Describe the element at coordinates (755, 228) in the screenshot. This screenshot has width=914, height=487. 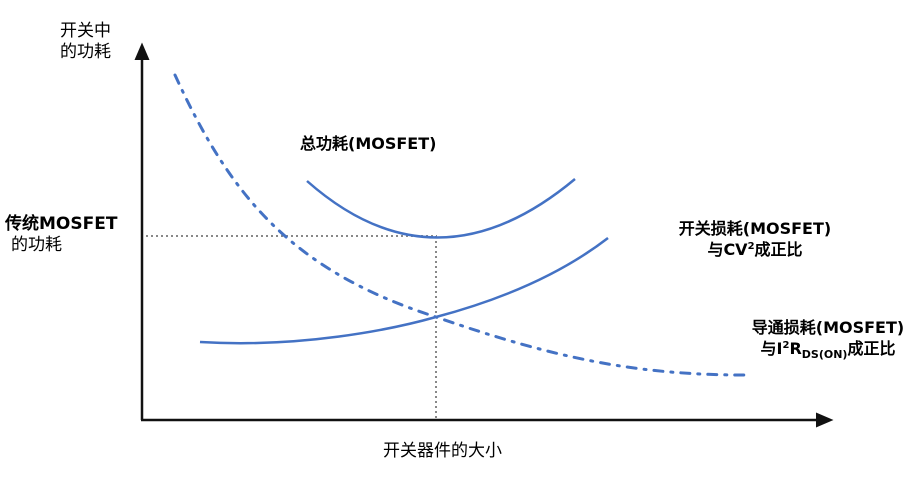
I see `switching-label-line1: 开关损耗(MOSFET)` at that location.